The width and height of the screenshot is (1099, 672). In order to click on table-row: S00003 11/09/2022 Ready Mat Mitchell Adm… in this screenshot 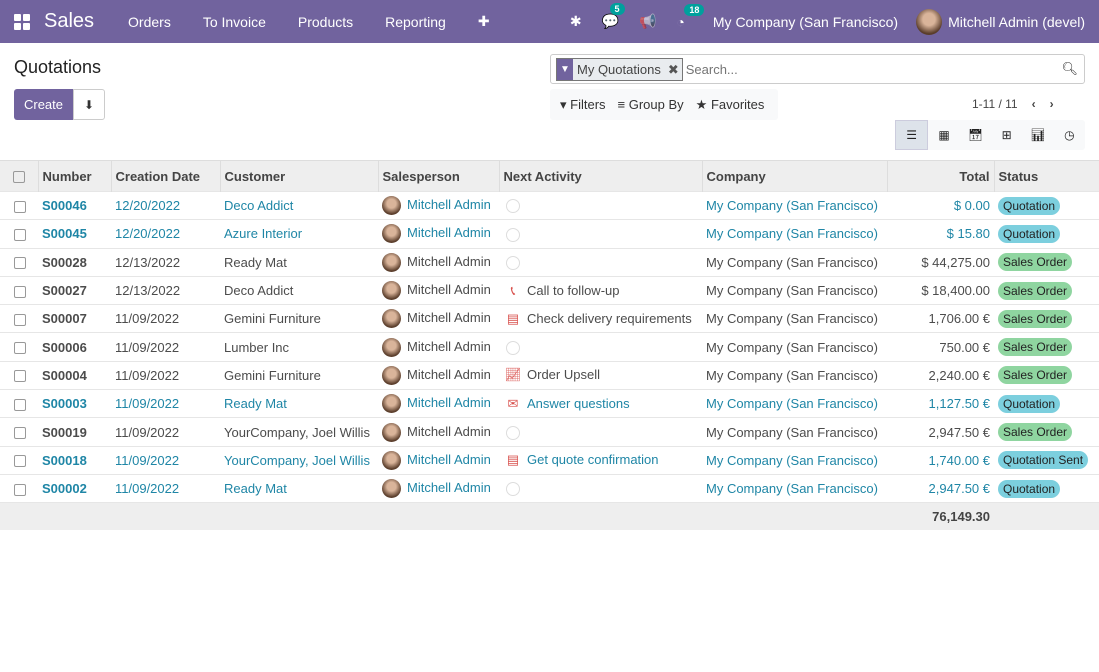, I will do `click(549, 403)`.